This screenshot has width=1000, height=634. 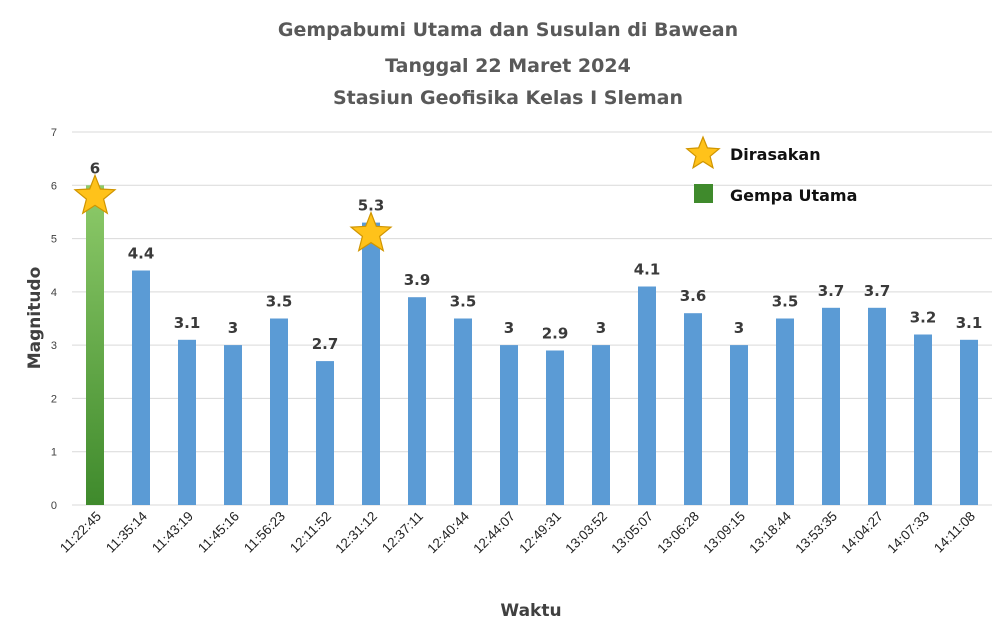 I want to click on x-tick-label: 11:56:23, so click(x=264, y=532).